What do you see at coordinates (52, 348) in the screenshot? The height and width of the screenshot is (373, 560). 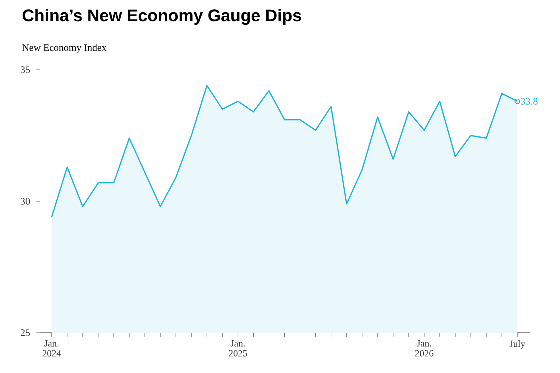 I see `x-tick-label: Jan. 2024` at bounding box center [52, 348].